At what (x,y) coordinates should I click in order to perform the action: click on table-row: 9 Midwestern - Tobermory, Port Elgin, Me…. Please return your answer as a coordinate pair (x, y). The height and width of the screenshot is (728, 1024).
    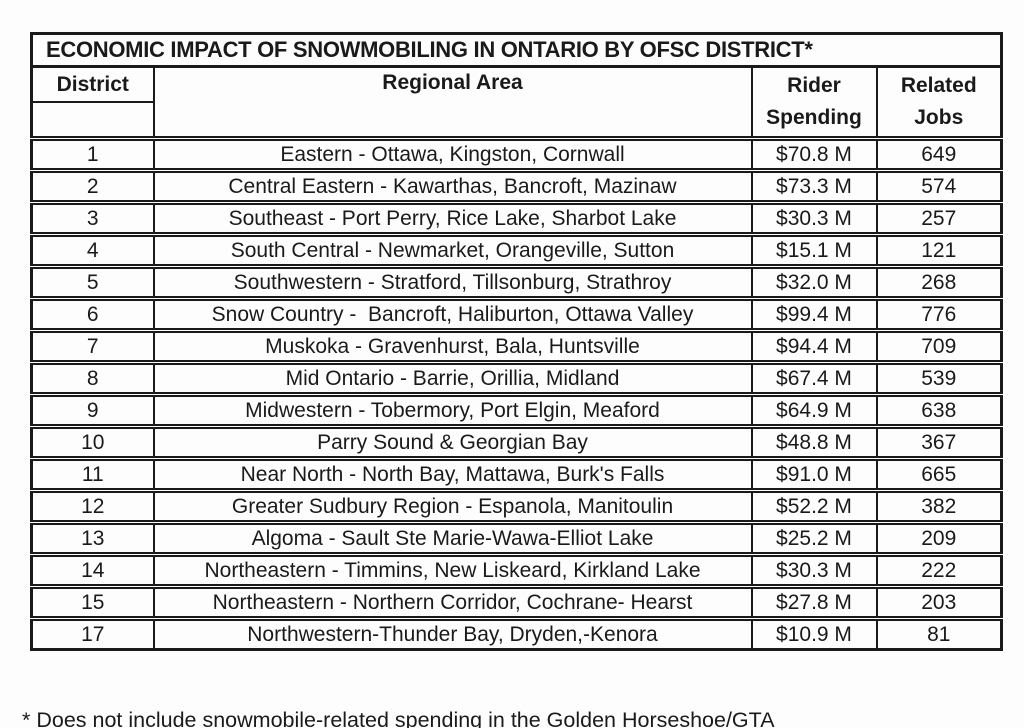
    Looking at the image, I should click on (516, 410).